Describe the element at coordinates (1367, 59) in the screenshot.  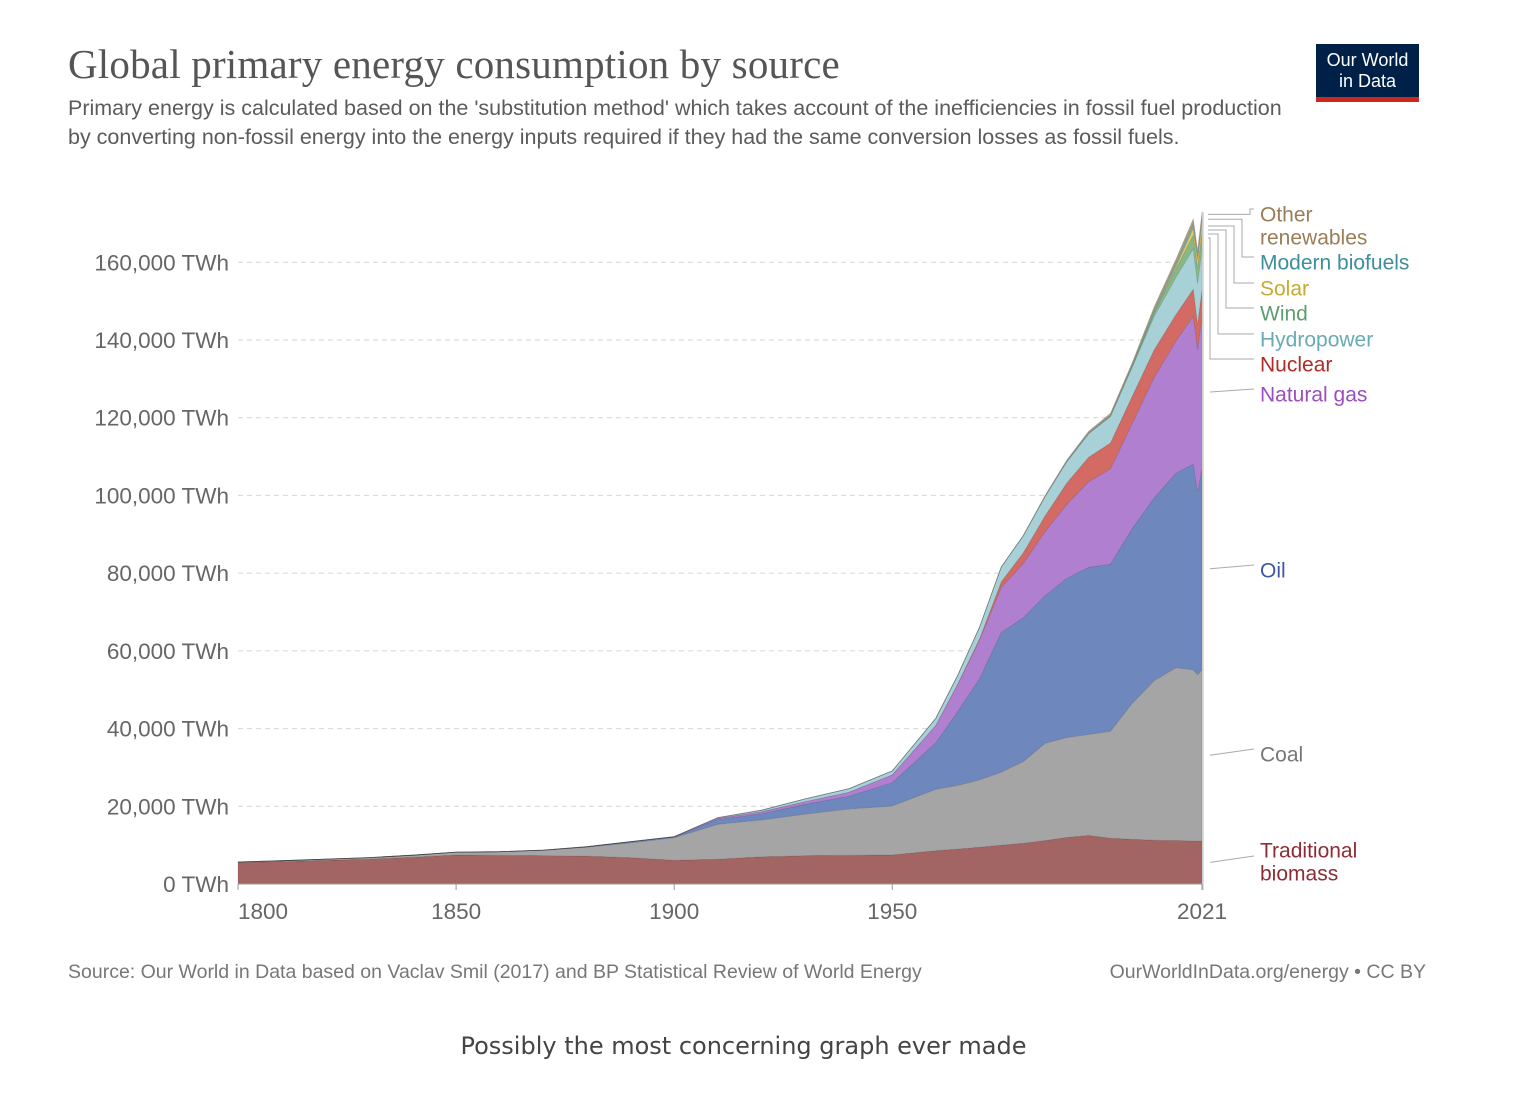
I see `logo-line-1: Our World` at that location.